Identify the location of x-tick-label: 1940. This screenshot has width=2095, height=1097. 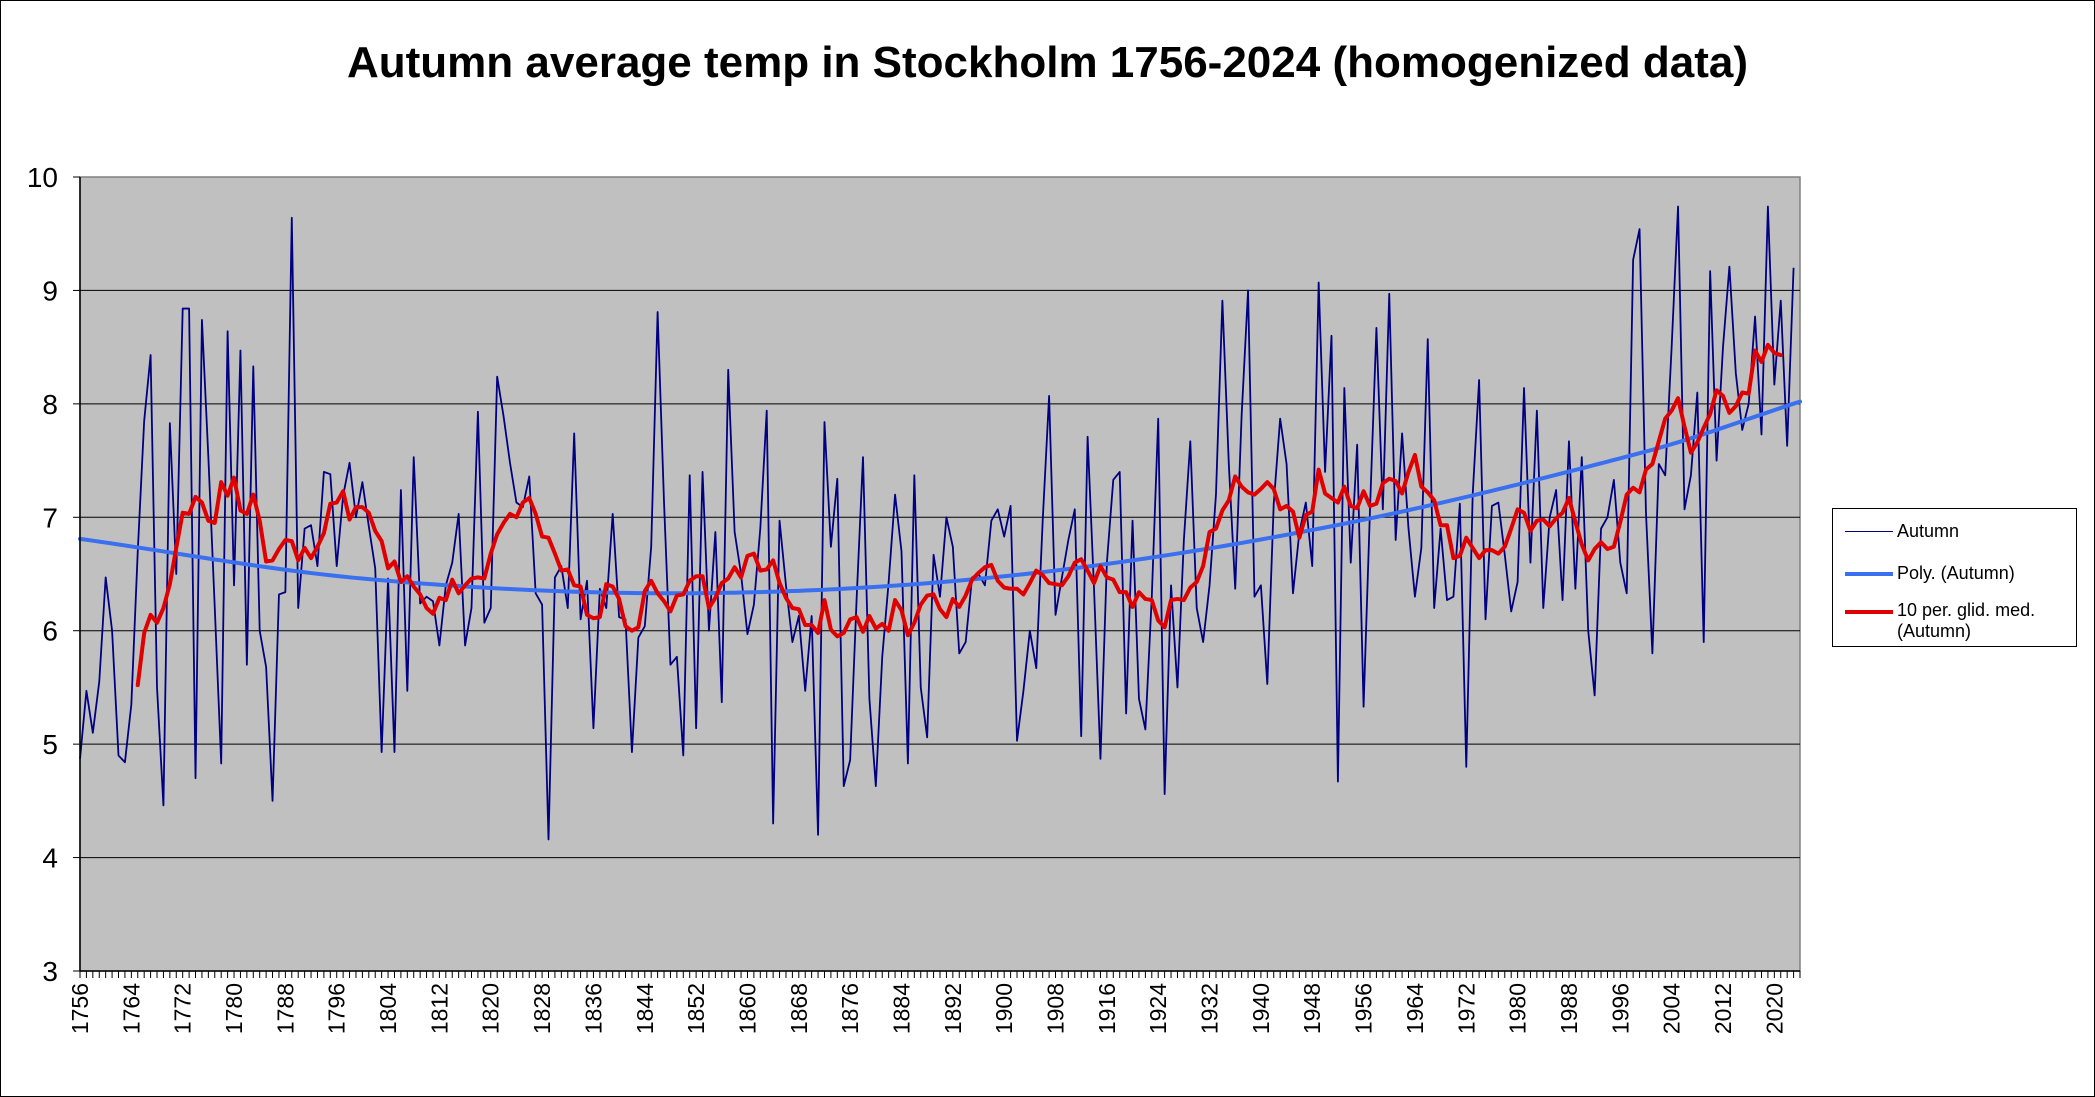
(1261, 1008).